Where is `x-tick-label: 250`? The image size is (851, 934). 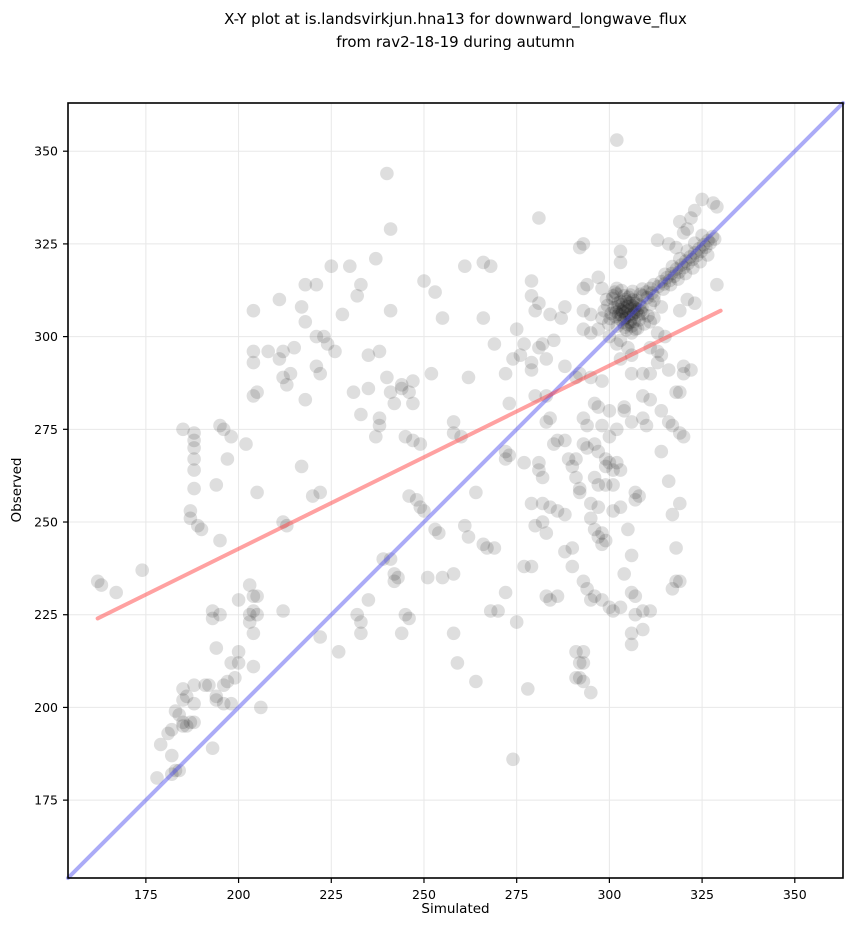 x-tick-label: 250 is located at coordinates (424, 894).